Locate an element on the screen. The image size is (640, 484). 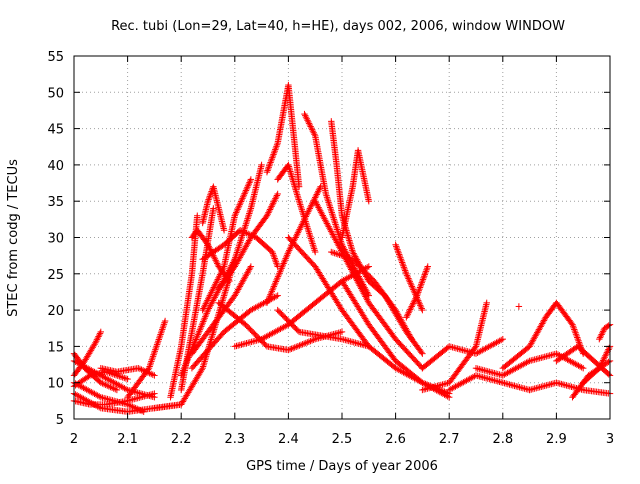
x-axis-label: GPS time / Days of year 2006 is located at coordinates (342, 466).